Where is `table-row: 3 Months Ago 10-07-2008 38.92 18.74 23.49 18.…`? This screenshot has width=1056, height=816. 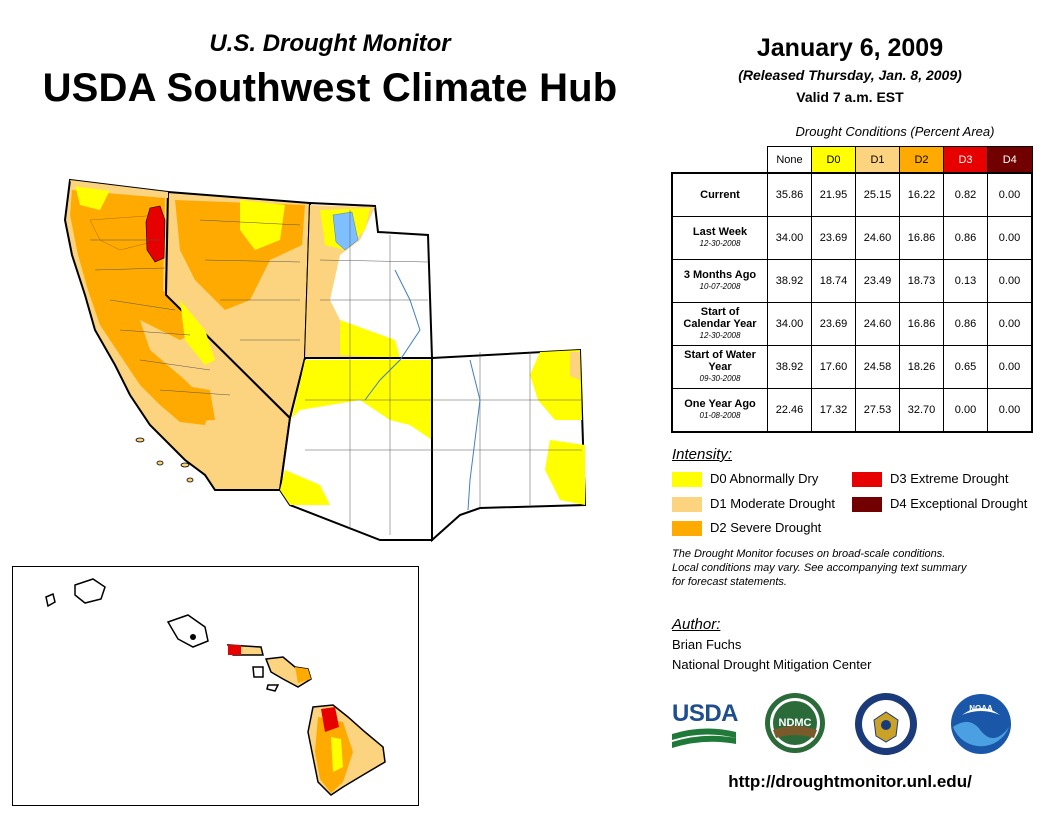 table-row: 3 Months Ago 10-07-2008 38.92 18.74 23.49 18.… is located at coordinates (852, 281).